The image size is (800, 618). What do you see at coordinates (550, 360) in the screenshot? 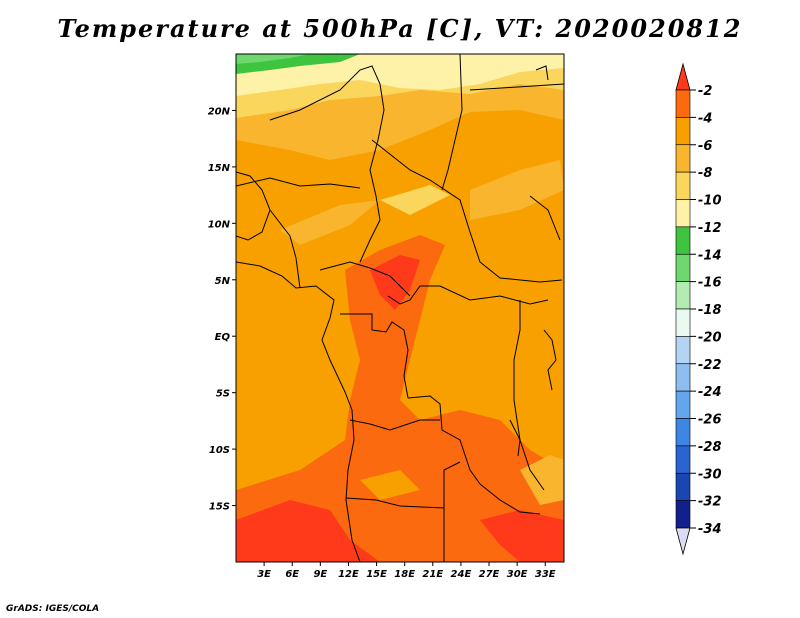
I see `lake-victoria` at bounding box center [550, 360].